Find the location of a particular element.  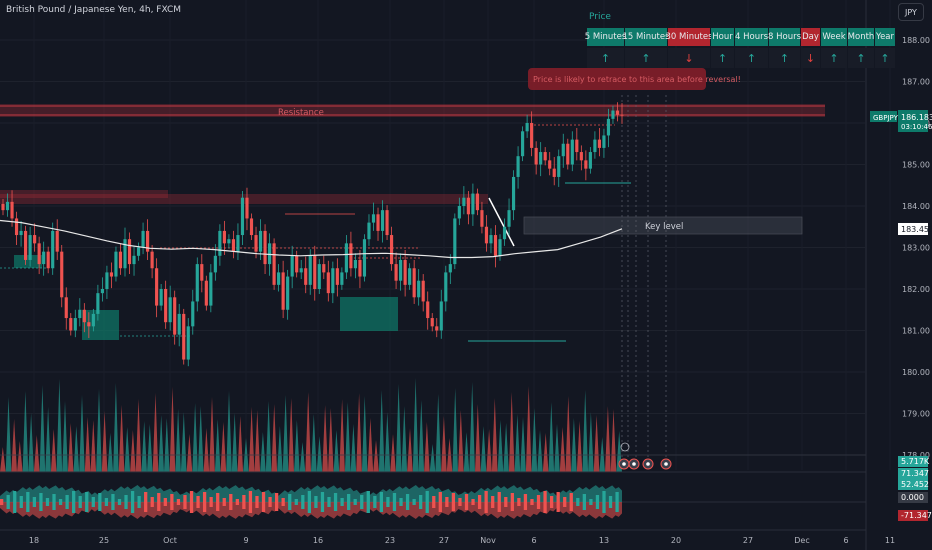

price-heading: Price is located at coordinates (600, 17).